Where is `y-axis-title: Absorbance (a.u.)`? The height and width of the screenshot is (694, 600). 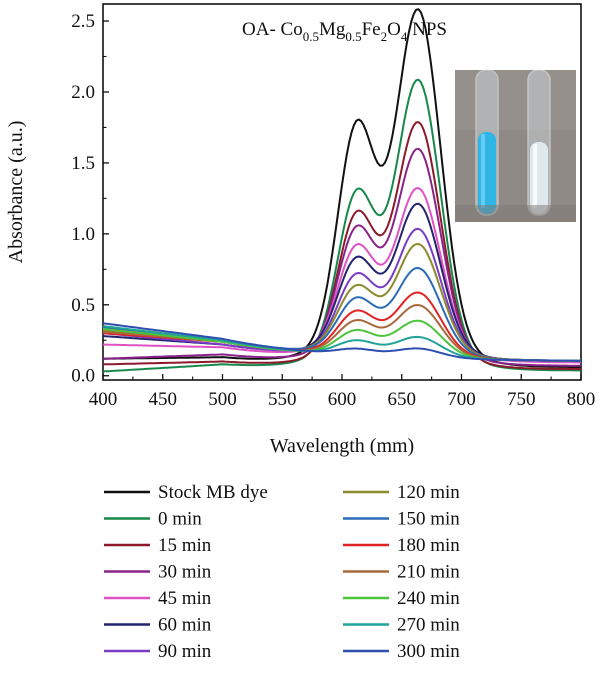 y-axis-title: Absorbance (a.u.) is located at coordinates (16, 192).